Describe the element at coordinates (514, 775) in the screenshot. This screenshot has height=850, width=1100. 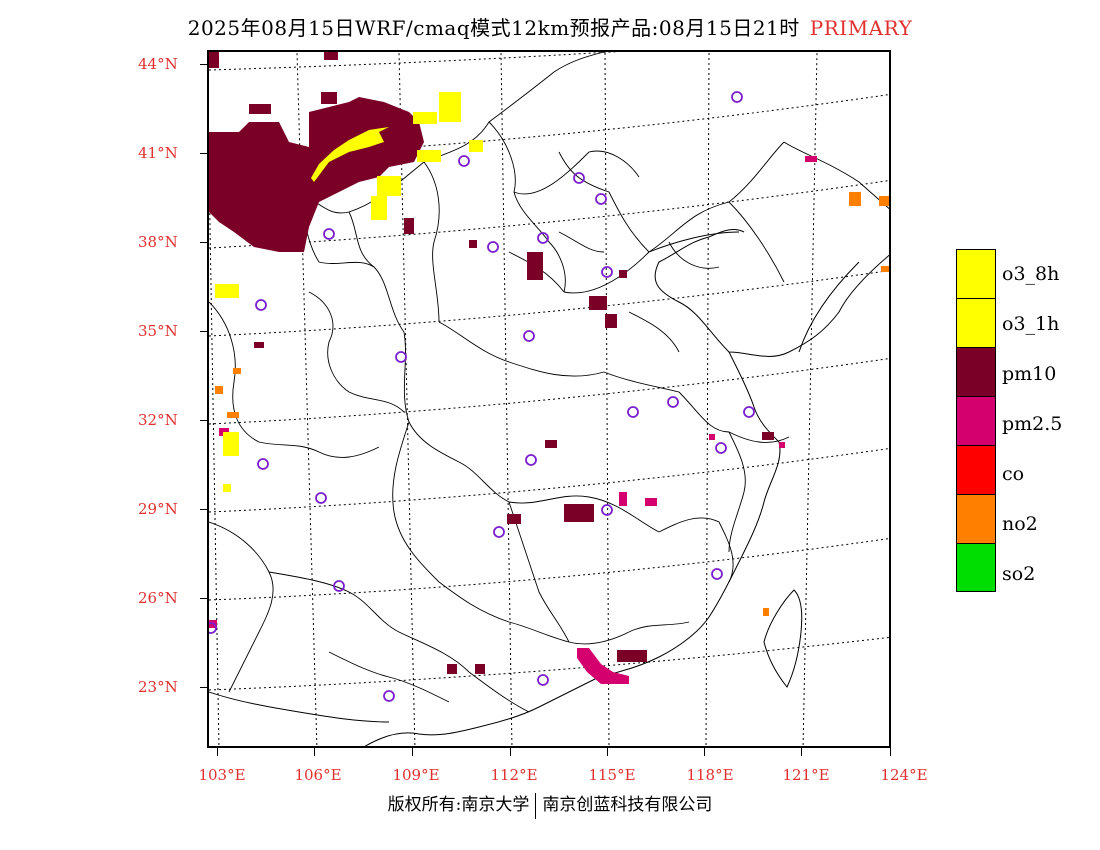
I see `lon-label: 112°E` at that location.